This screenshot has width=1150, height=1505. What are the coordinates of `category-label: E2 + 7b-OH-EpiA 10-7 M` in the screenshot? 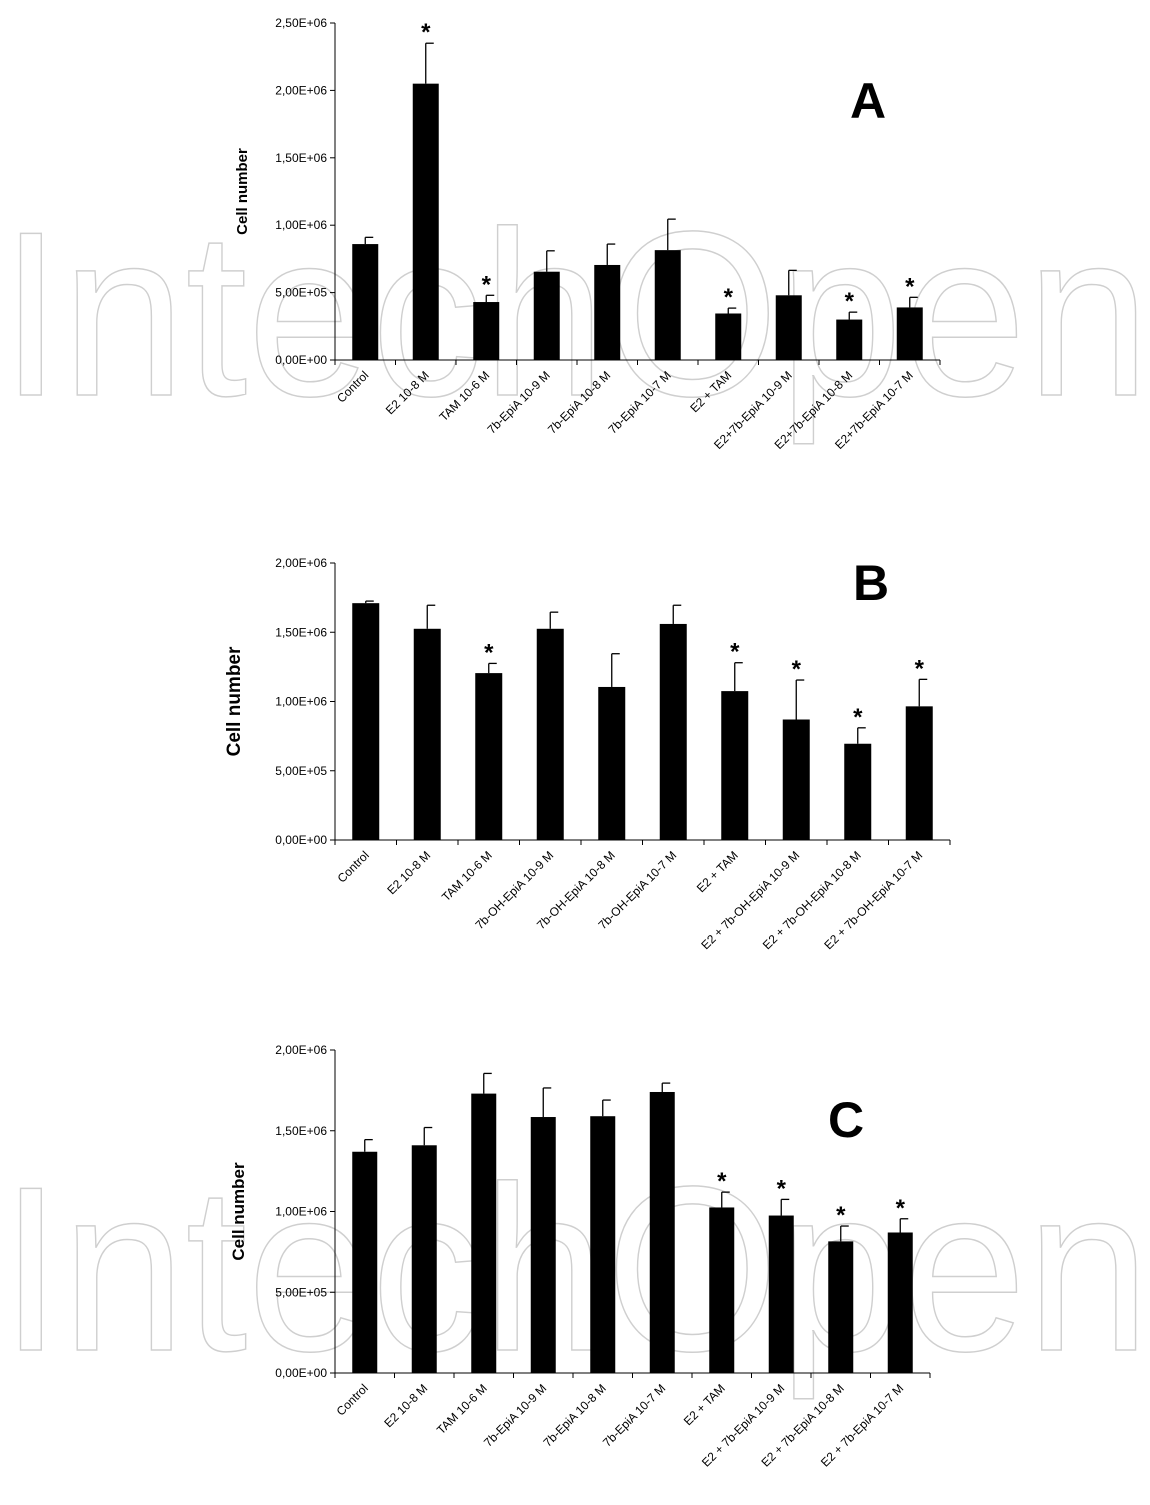 It's located at (873, 900).